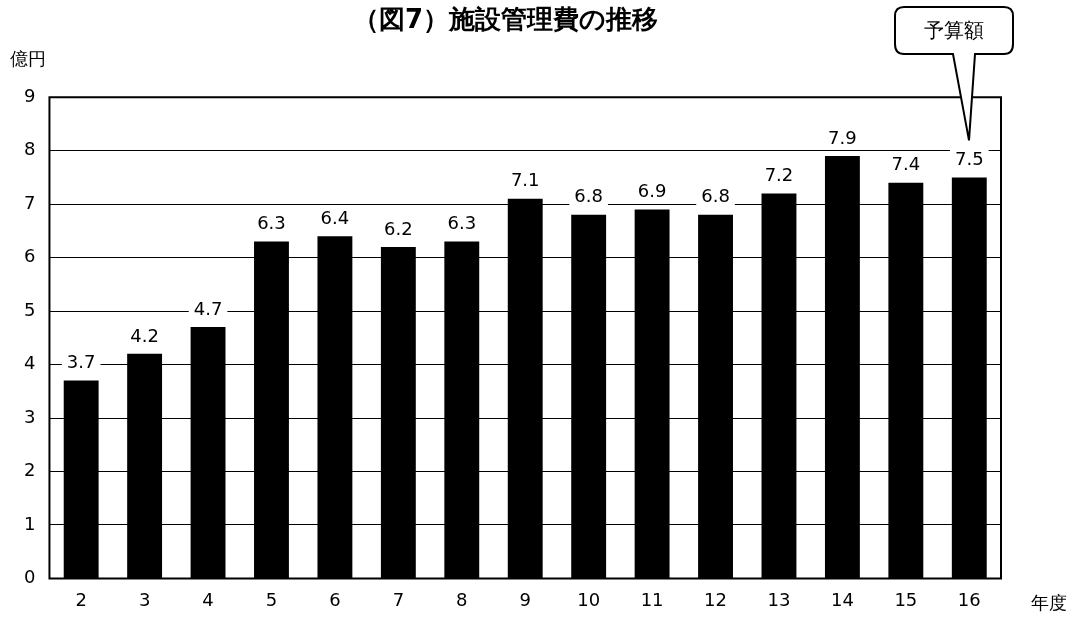  I want to click on x-axis-title: 年度, so click(1049, 603).